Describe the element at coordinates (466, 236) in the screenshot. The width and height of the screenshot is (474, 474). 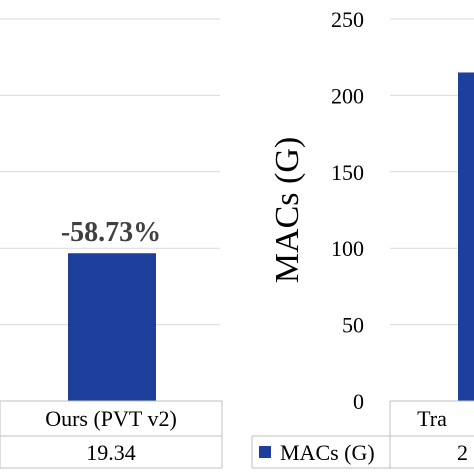
I see `bar-macs` at that location.